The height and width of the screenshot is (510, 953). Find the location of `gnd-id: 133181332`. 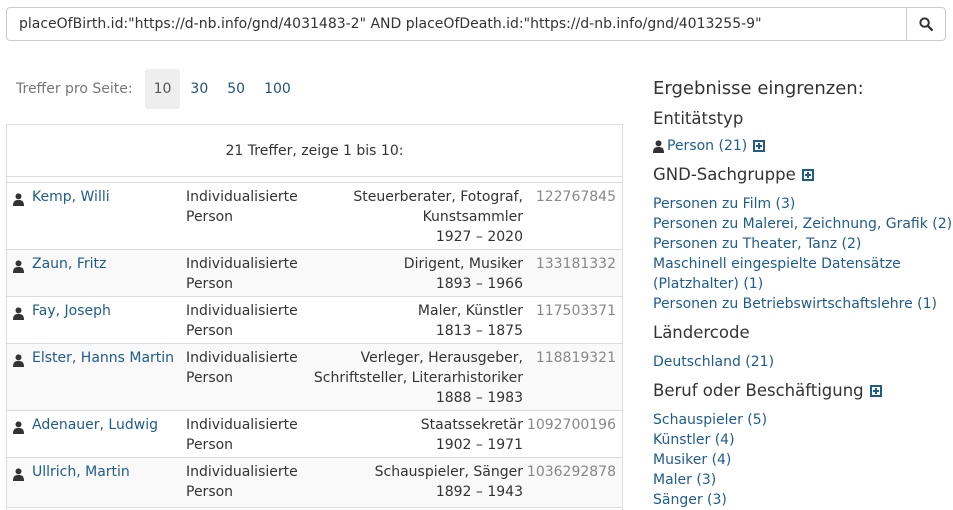

gnd-id: 133181332 is located at coordinates (575, 264).